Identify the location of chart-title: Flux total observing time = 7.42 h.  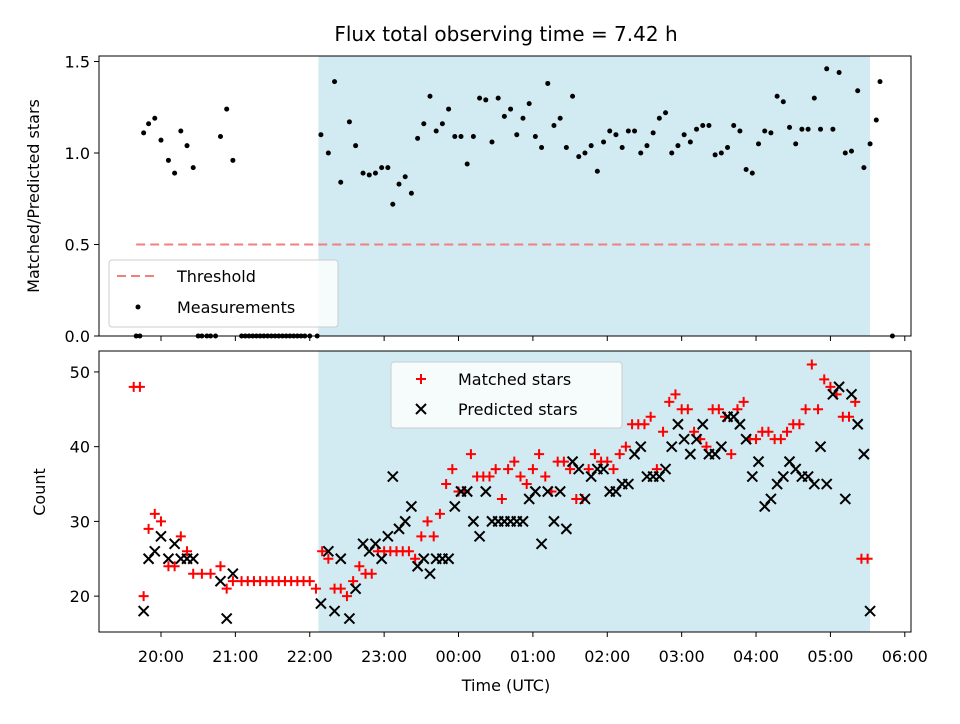
(505, 34).